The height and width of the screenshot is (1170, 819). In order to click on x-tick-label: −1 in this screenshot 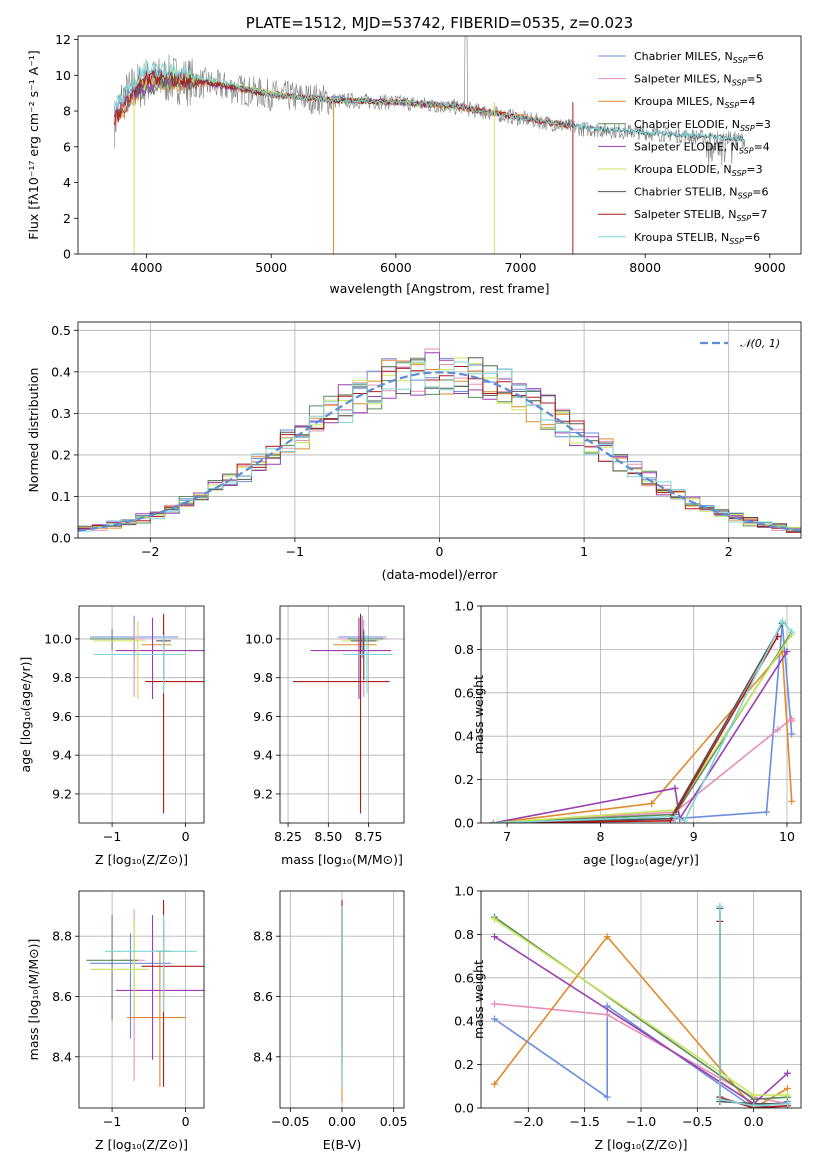, I will do `click(112, 836)`.